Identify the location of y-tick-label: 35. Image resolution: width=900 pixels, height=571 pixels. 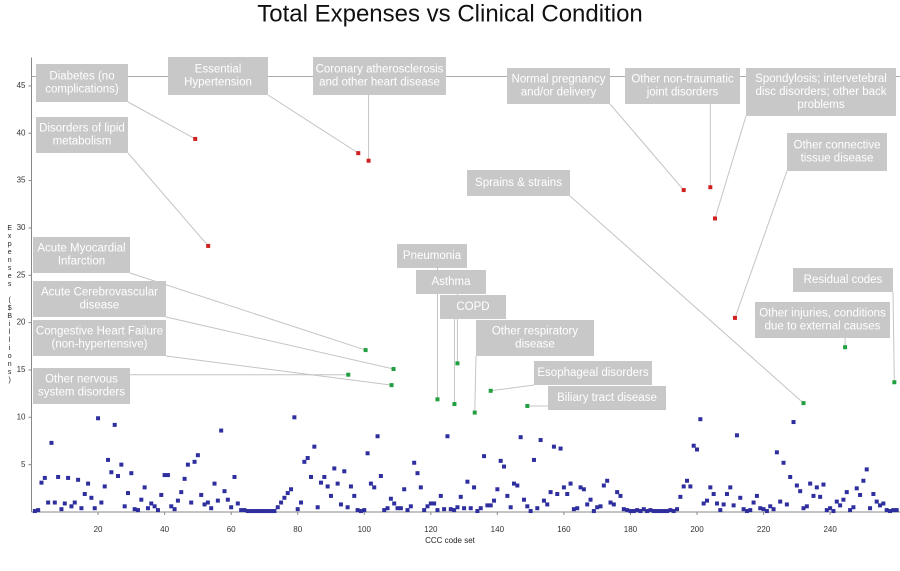
(21, 180).